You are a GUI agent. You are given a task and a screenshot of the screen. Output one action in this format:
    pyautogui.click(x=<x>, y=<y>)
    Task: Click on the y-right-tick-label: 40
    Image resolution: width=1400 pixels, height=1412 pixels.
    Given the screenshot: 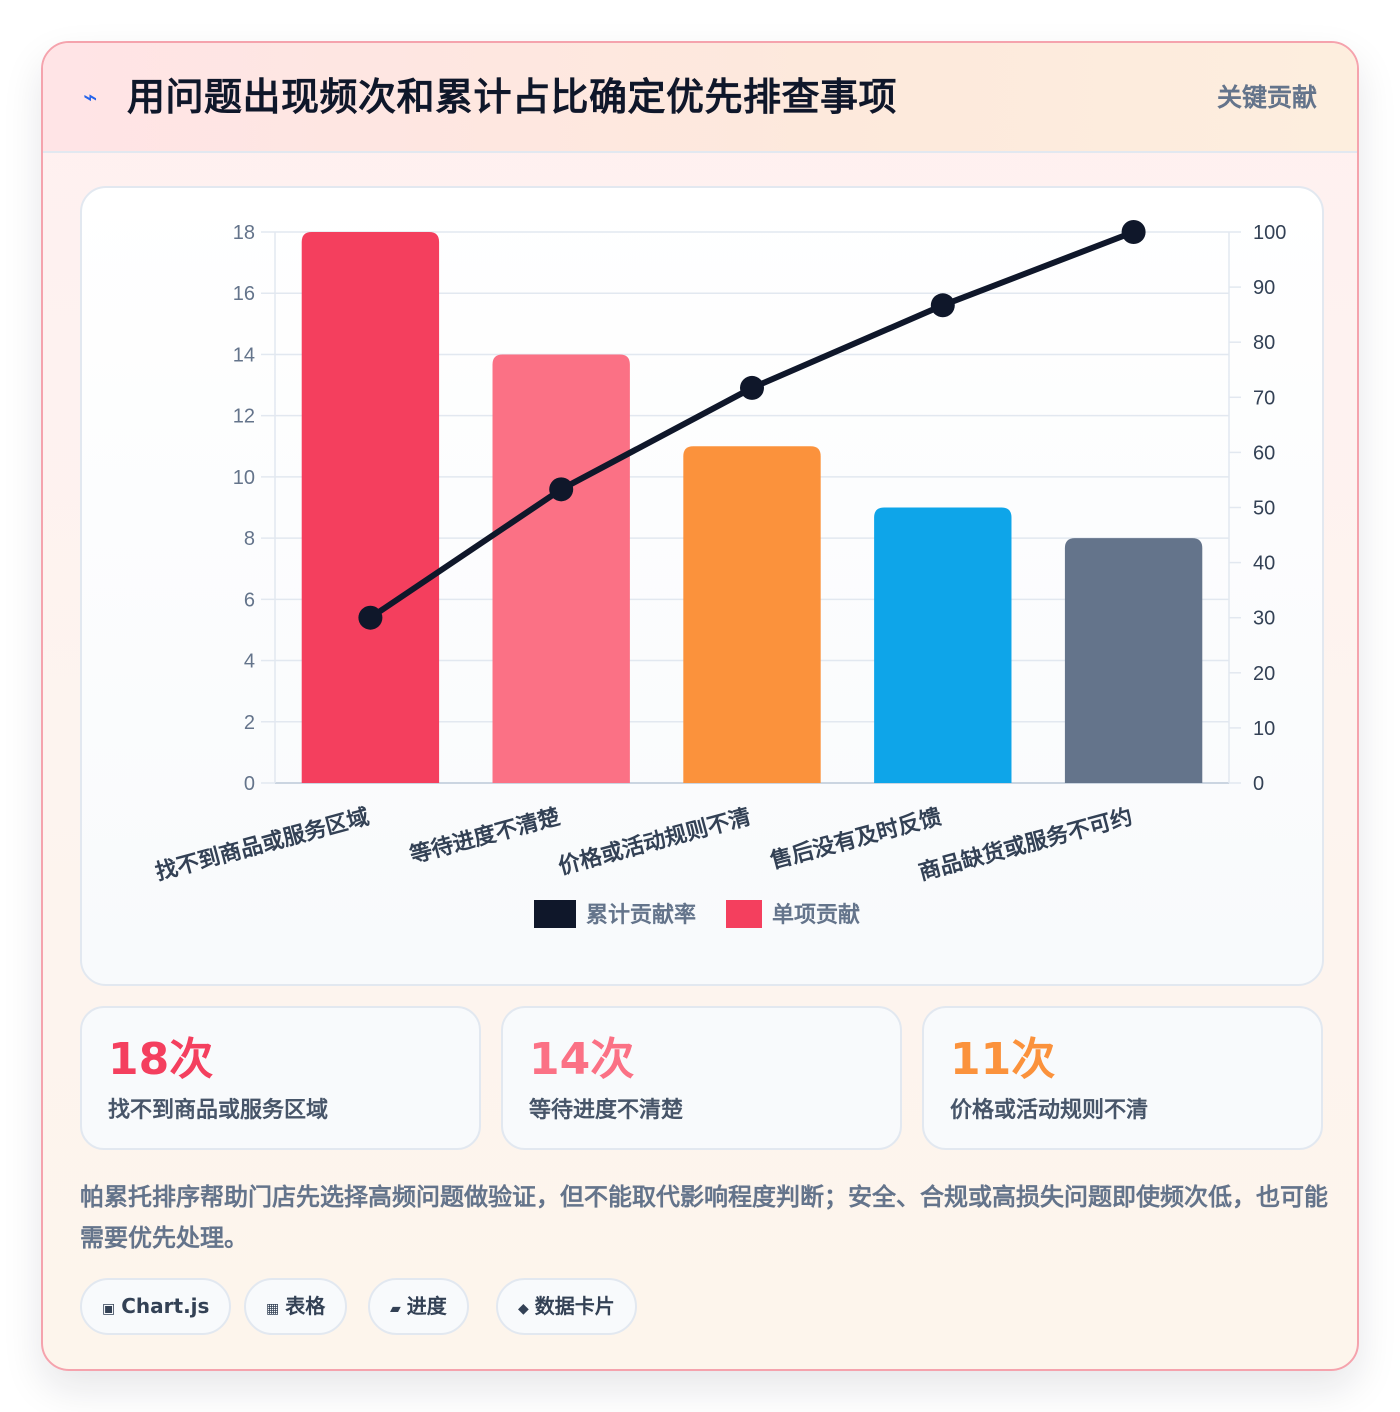 What is the action you would take?
    pyautogui.click(x=1264, y=564)
    